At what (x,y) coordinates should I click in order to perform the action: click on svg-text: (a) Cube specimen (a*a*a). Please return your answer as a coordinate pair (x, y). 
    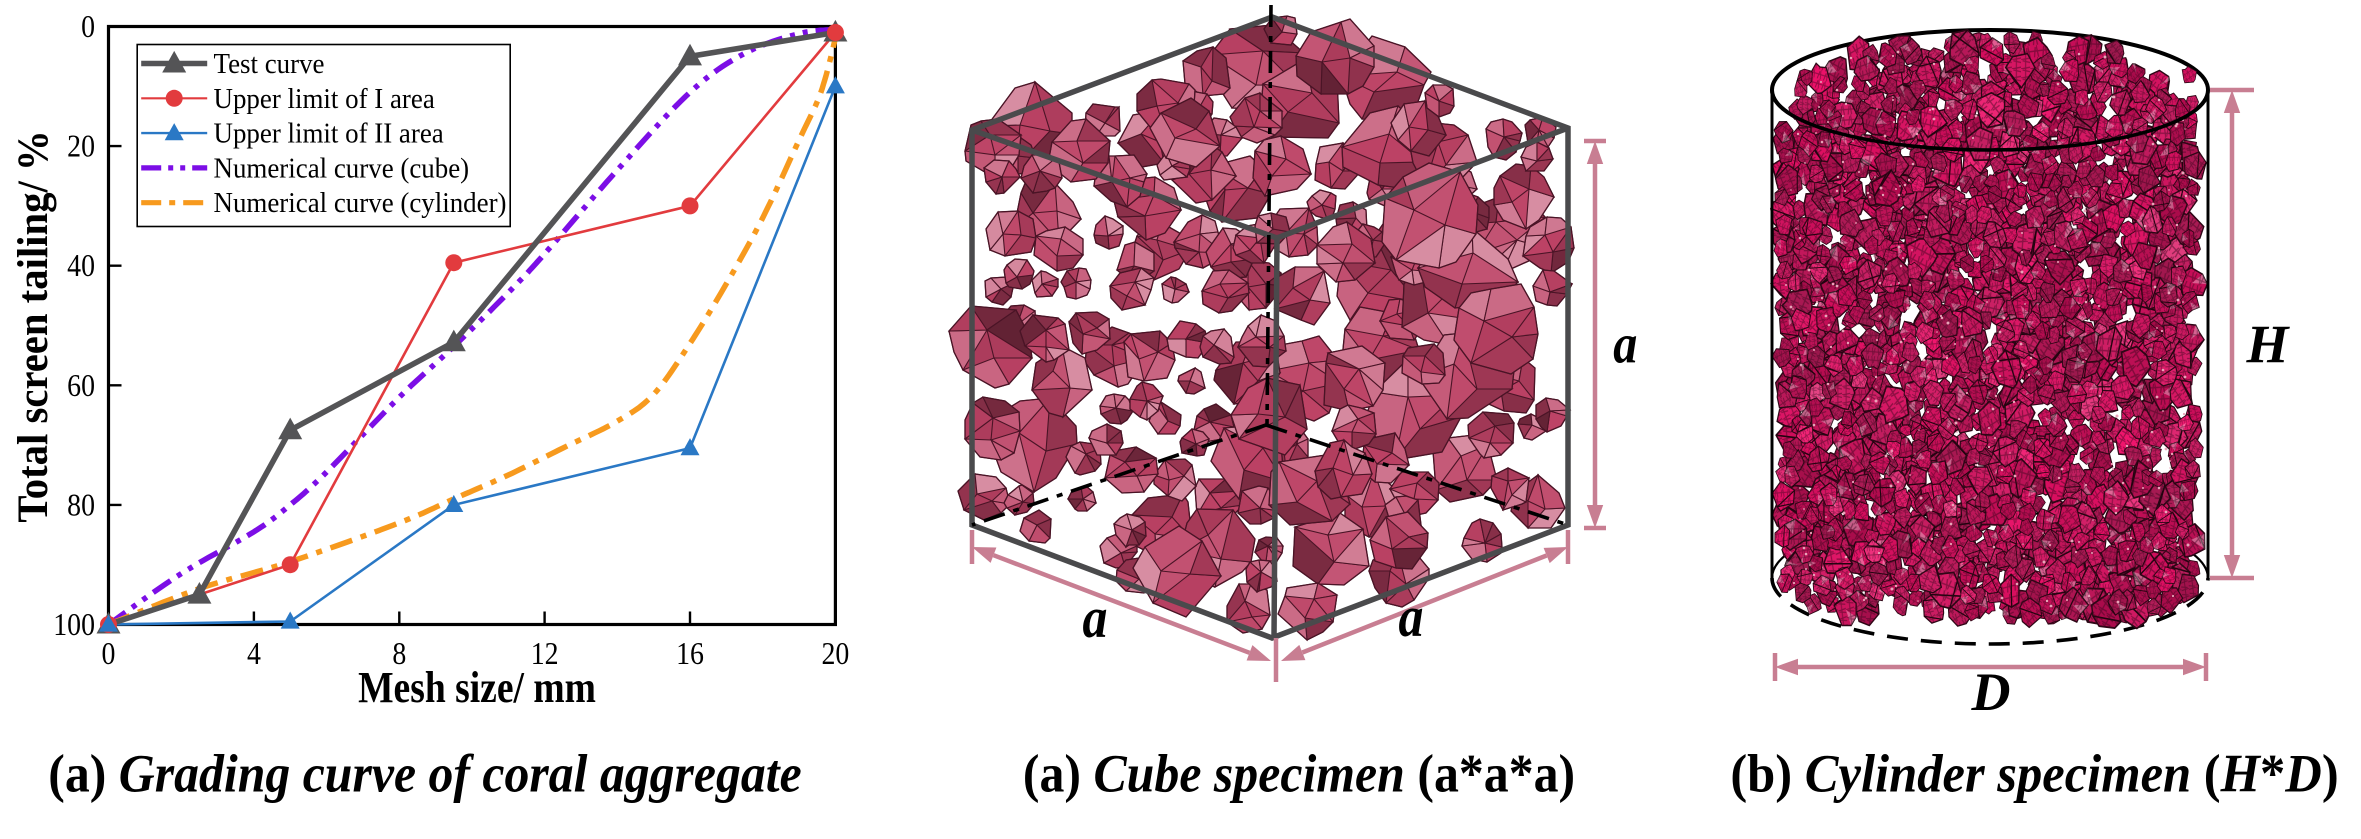
    Looking at the image, I should click on (1299, 774).